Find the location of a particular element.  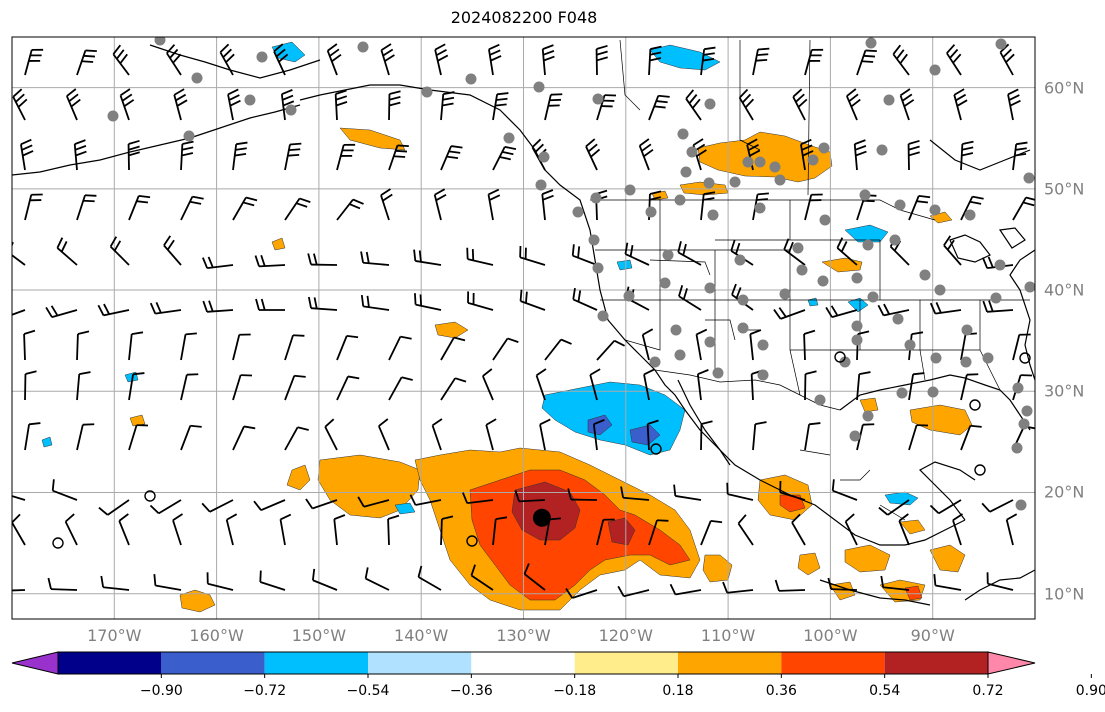

lon-label: 130°W is located at coordinates (523, 635).